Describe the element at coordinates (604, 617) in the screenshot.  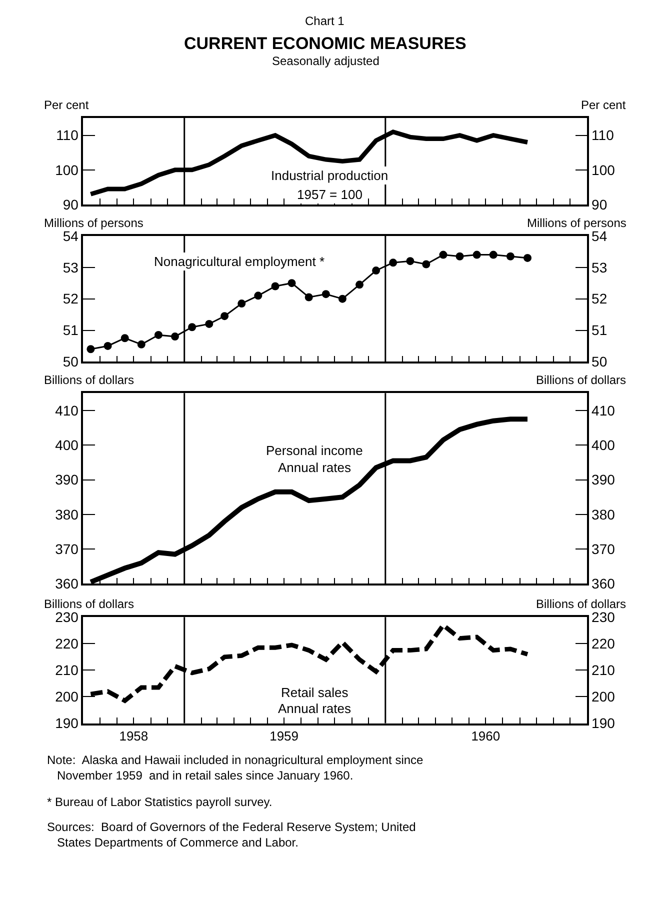
I see `y2-tick-label: 230` at that location.